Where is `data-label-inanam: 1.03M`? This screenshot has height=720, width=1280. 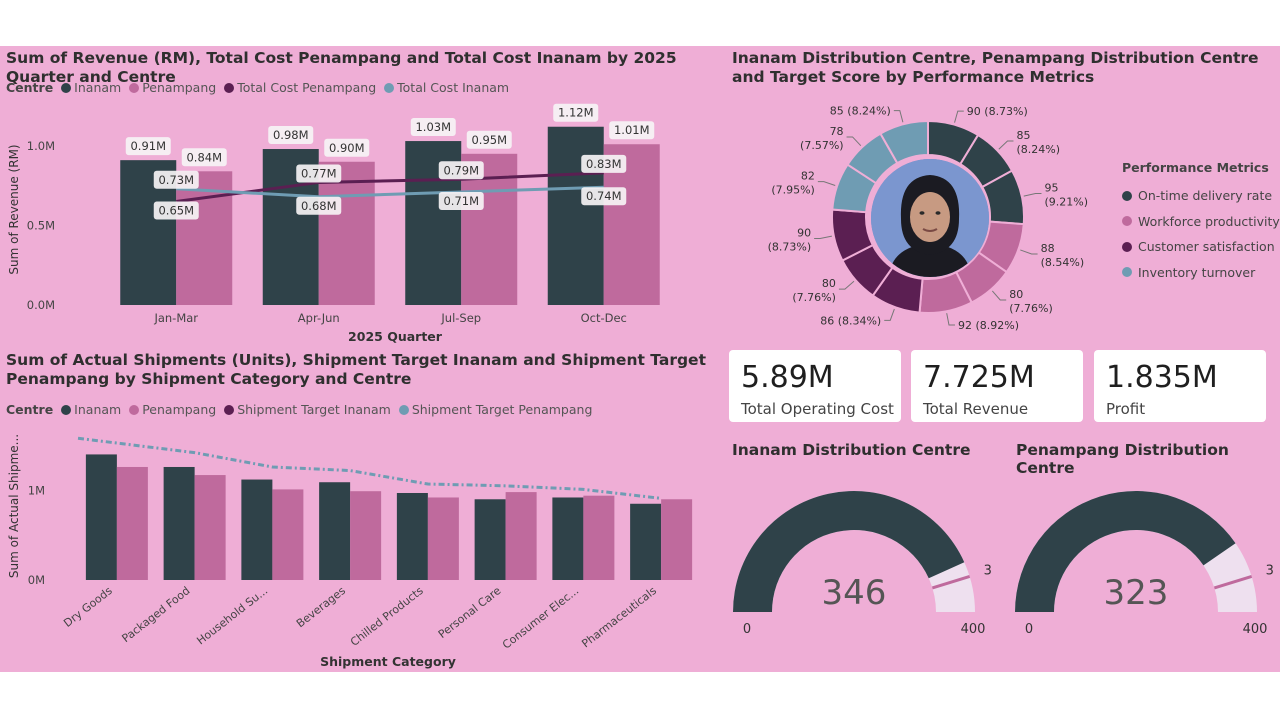 data-label-inanam: 1.03M is located at coordinates (433, 127).